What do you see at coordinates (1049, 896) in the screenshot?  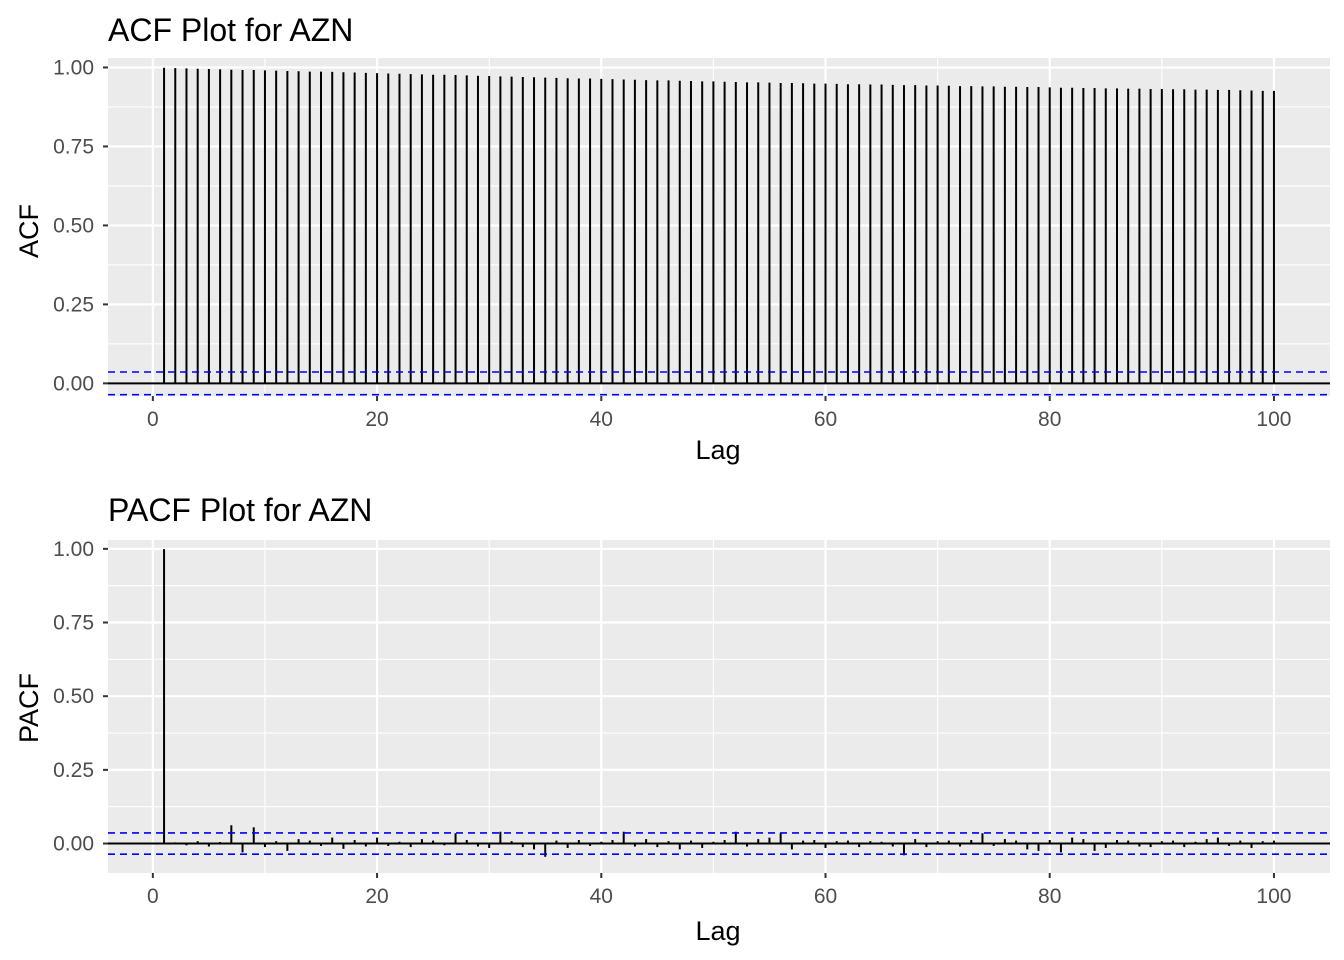 I see `pacf-x-tick-label: 80` at bounding box center [1049, 896].